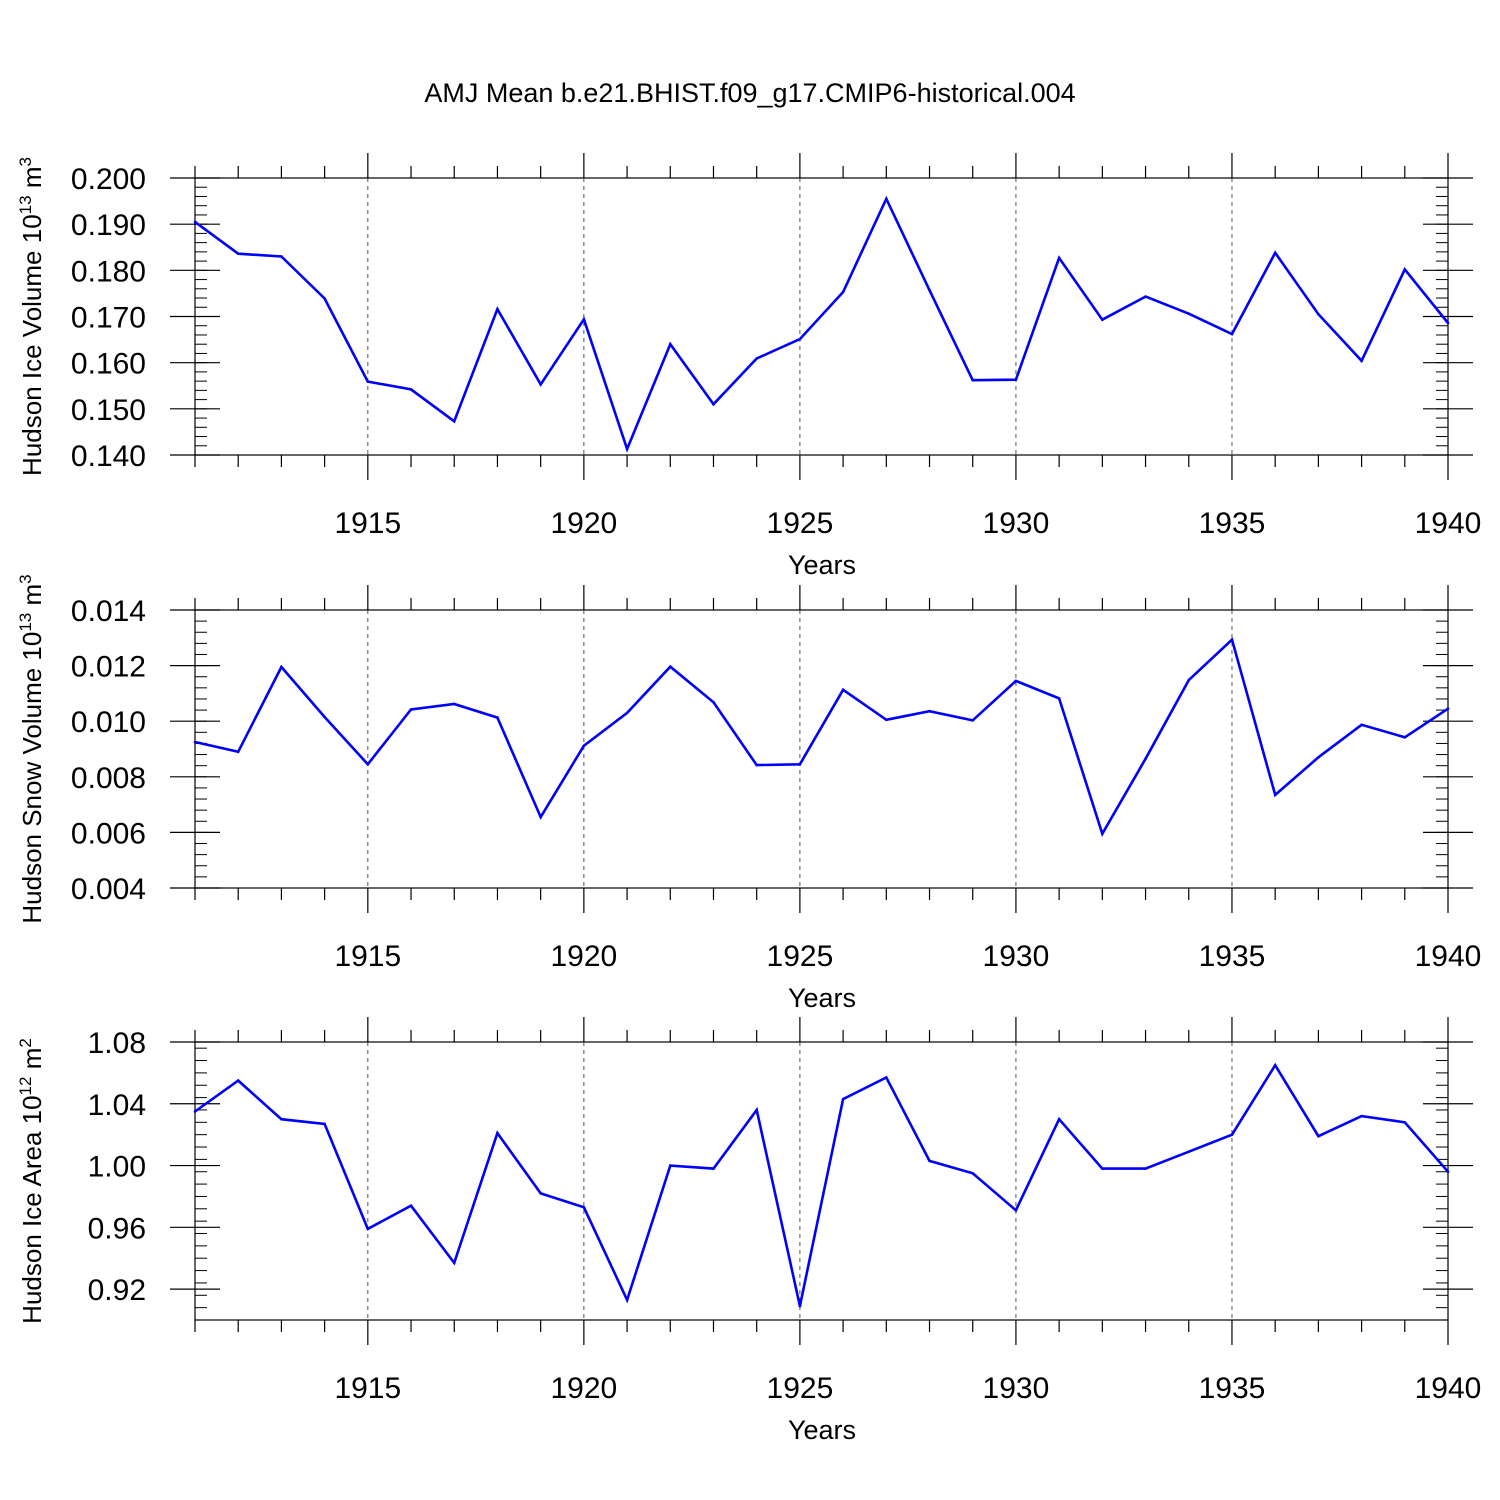 This screenshot has height=1500, width=1500. What do you see at coordinates (117, 1043) in the screenshot?
I see `y-tick-label: 1.08` at bounding box center [117, 1043].